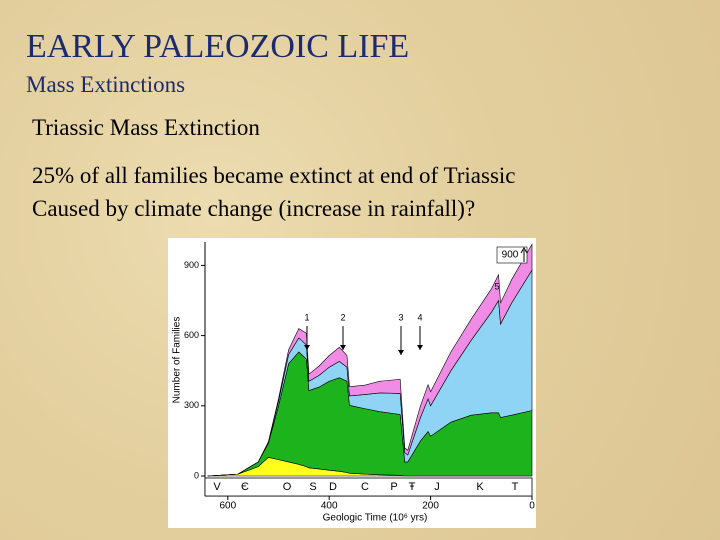 Image resolution: width=720 pixels, height=540 pixels. Describe the element at coordinates (437, 487) in the screenshot. I see `period-label: J` at that location.